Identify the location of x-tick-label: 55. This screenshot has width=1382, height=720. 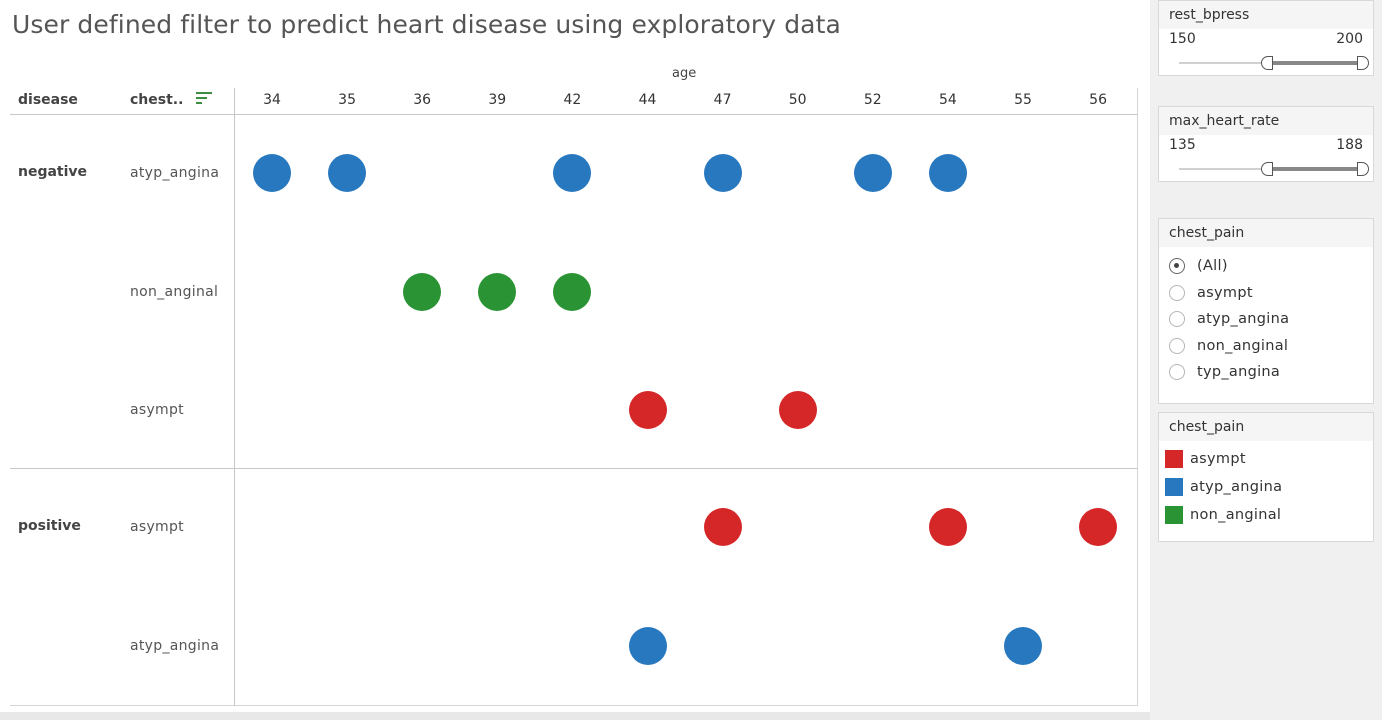
(1023, 100).